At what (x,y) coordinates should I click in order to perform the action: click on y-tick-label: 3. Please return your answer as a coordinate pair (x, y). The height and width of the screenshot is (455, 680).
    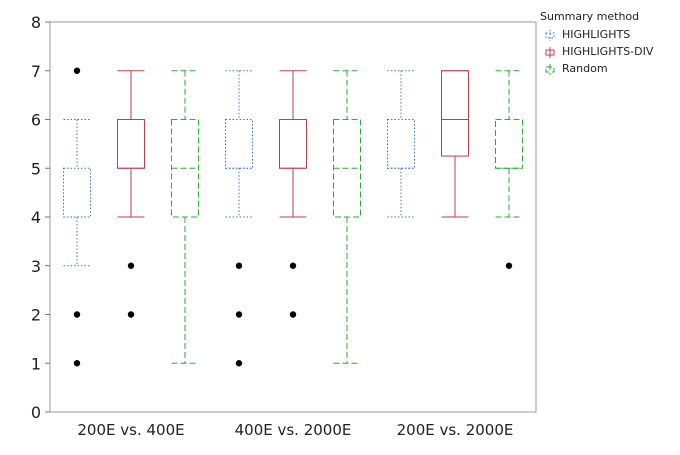
    Looking at the image, I should click on (36, 266).